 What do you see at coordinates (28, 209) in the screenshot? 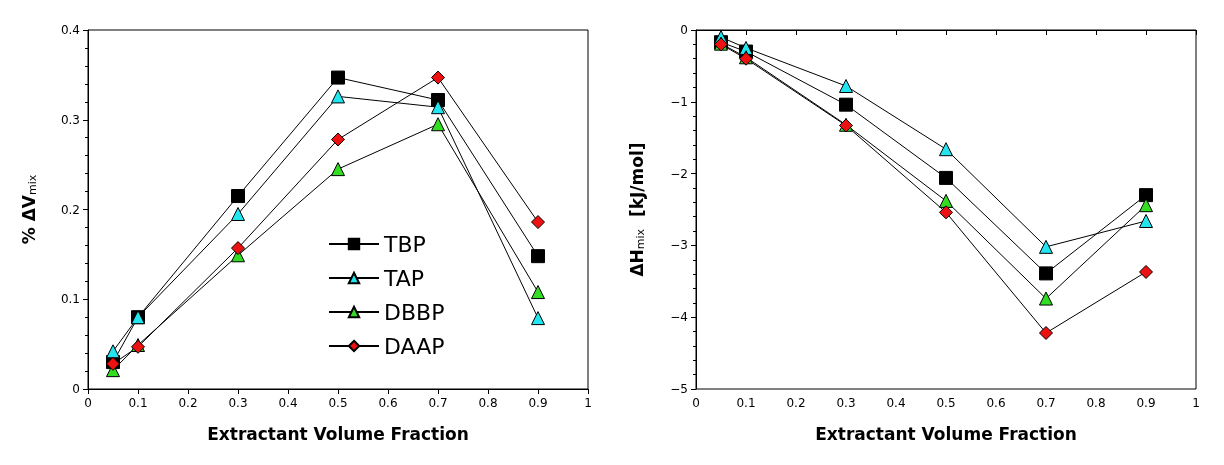
I see `y-axis-title: % ΔVmix` at bounding box center [28, 209].